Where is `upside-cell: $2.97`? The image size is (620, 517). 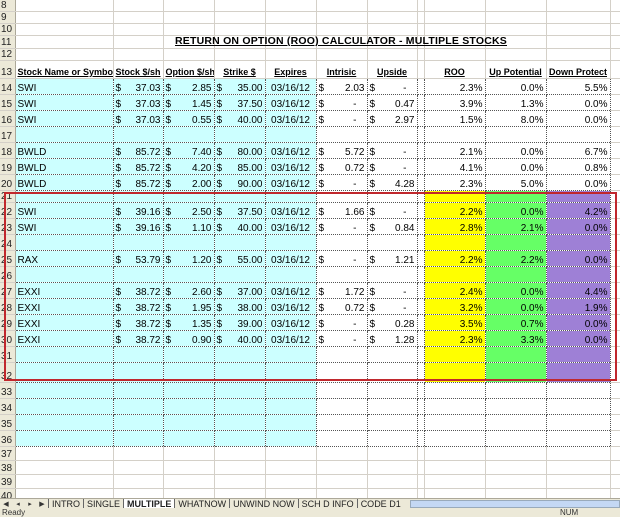 upside-cell: $2.97 is located at coordinates (392, 118).